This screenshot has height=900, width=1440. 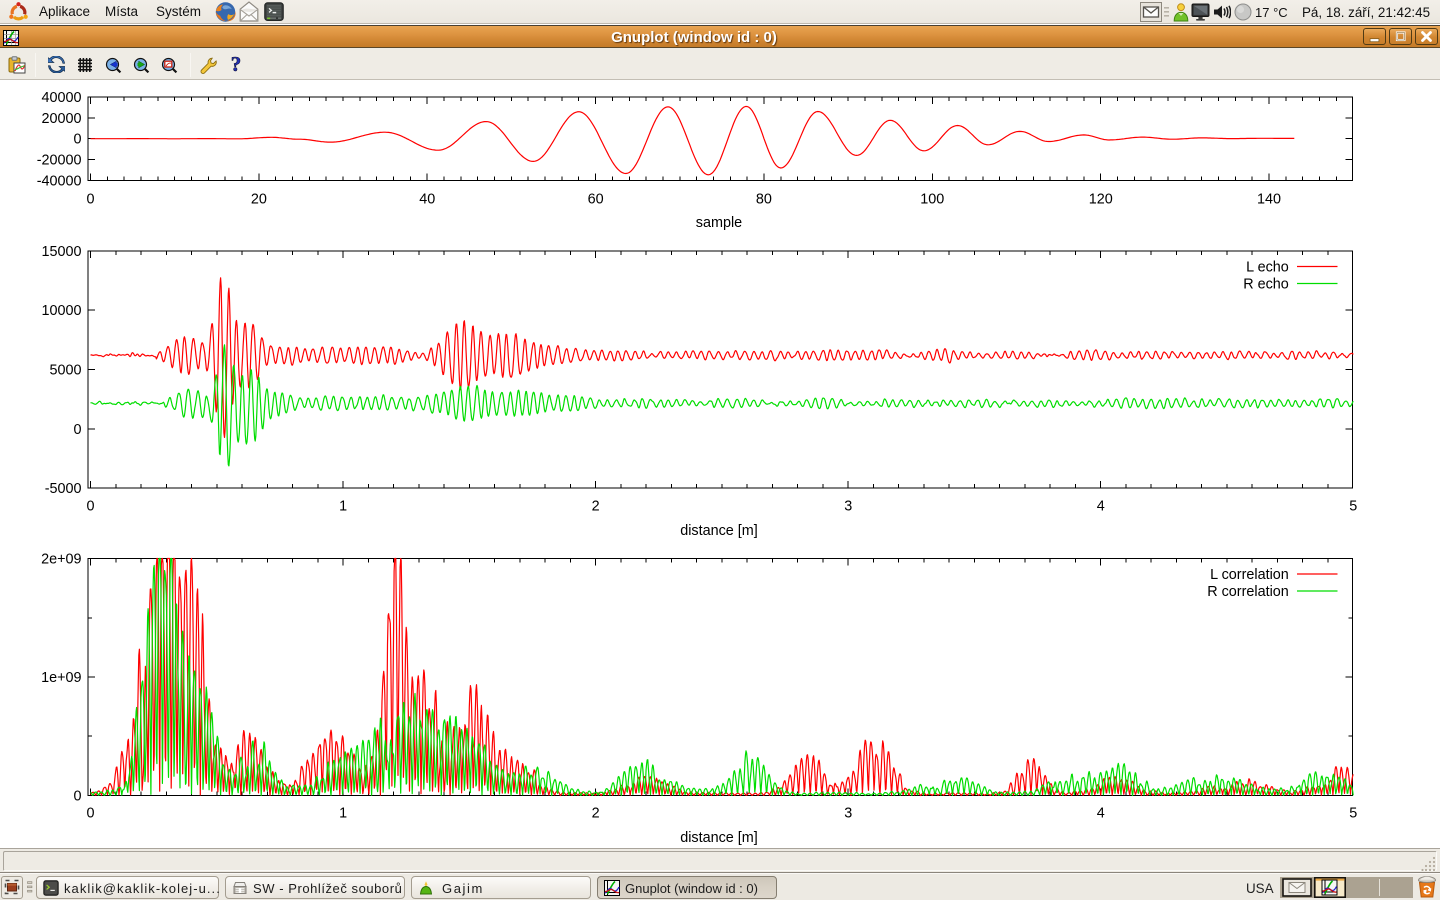 I want to click on svg-text: 2e+09, so click(x=61, y=560).